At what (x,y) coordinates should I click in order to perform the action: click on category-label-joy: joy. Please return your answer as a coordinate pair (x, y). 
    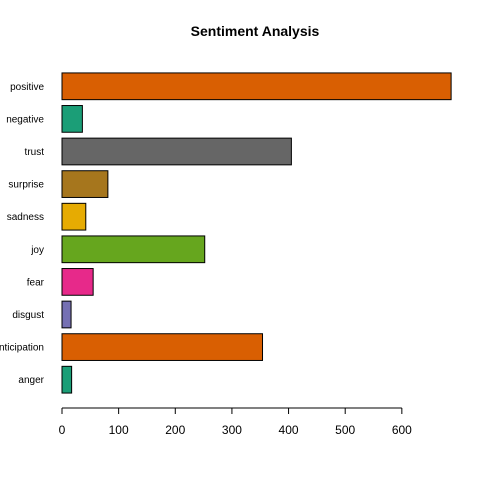
    Looking at the image, I should click on (37, 250).